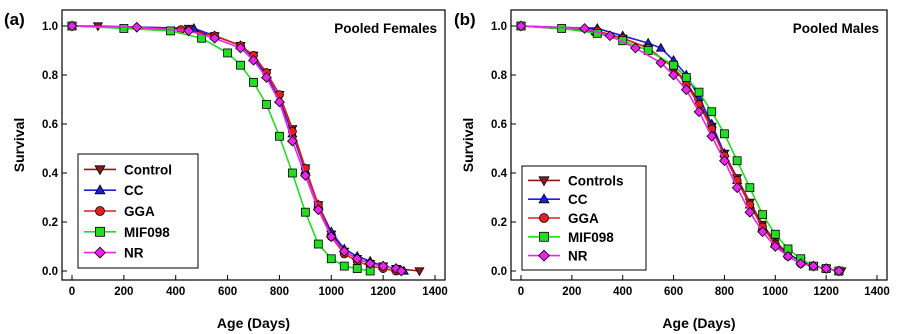 This screenshot has height=334, width=912. Describe the element at coordinates (385, 28) in the screenshot. I see `panel-title: Pooled Females` at that location.